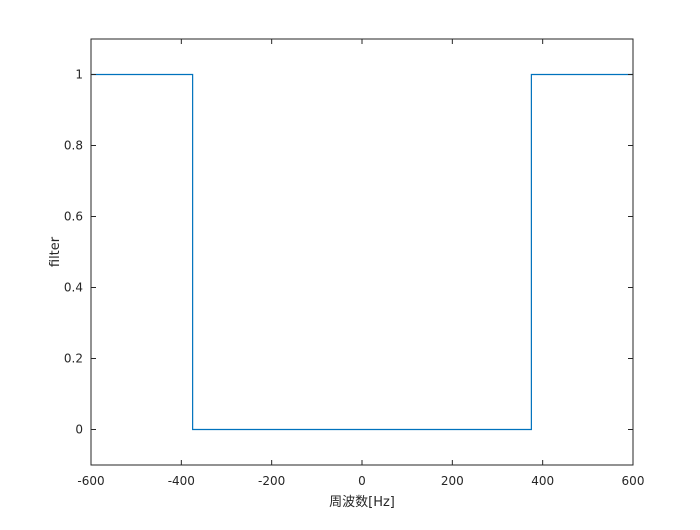  What do you see at coordinates (90, 481) in the screenshot?
I see `x-tick-label: -600` at bounding box center [90, 481].